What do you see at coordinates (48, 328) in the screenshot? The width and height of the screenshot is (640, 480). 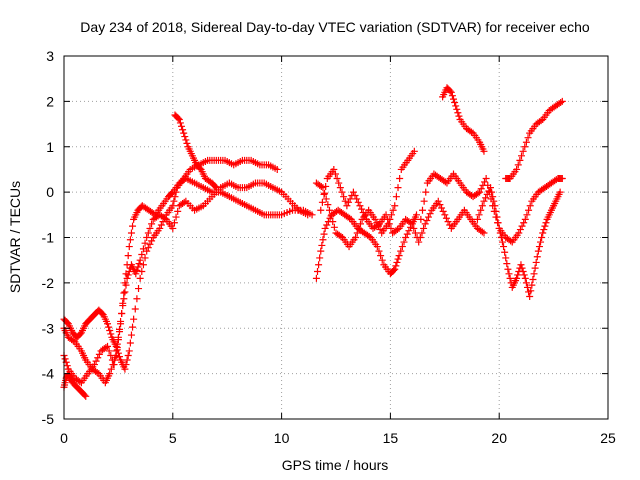 I see `y-tick-label: -3` at bounding box center [48, 328].